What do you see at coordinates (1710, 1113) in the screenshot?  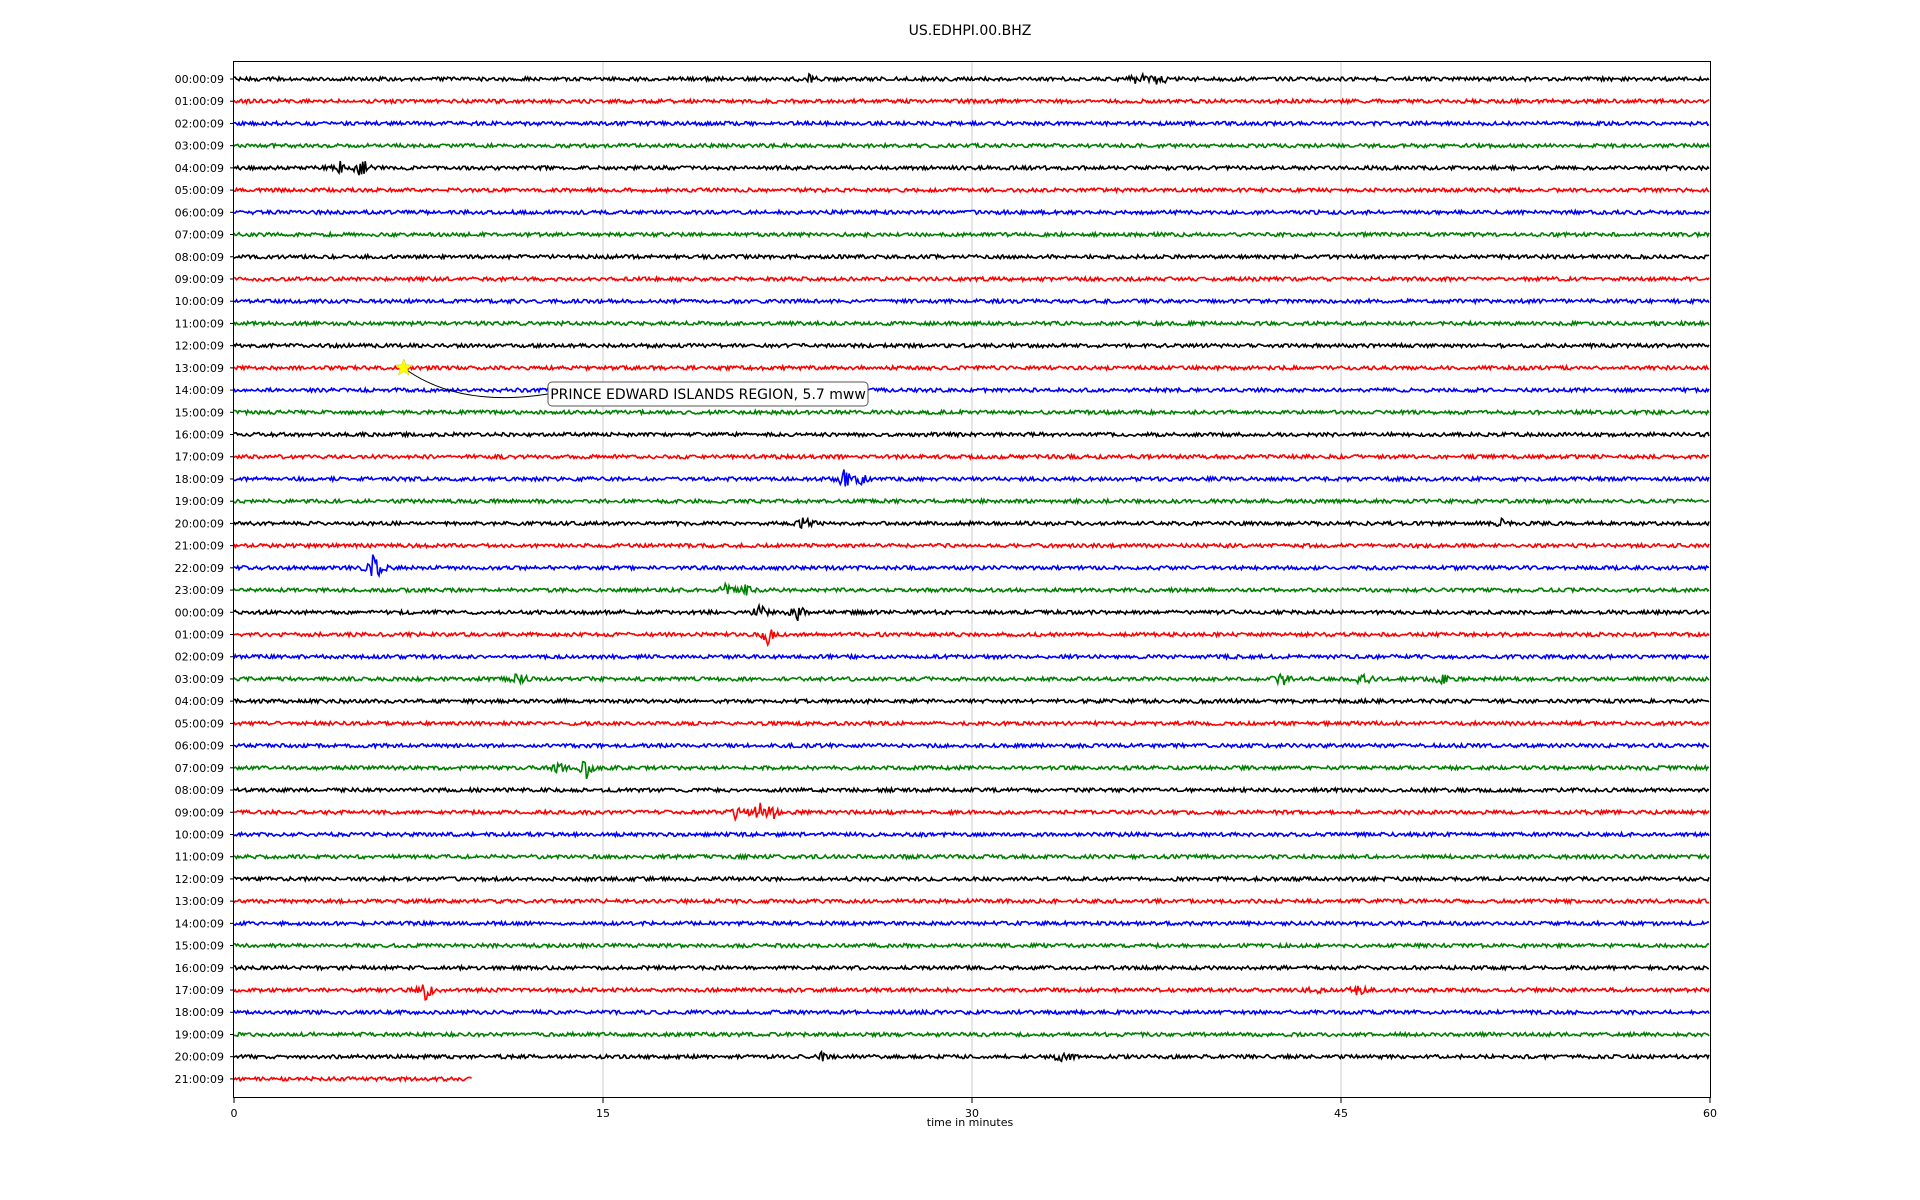 I see `x-tick-label: 60` at bounding box center [1710, 1113].